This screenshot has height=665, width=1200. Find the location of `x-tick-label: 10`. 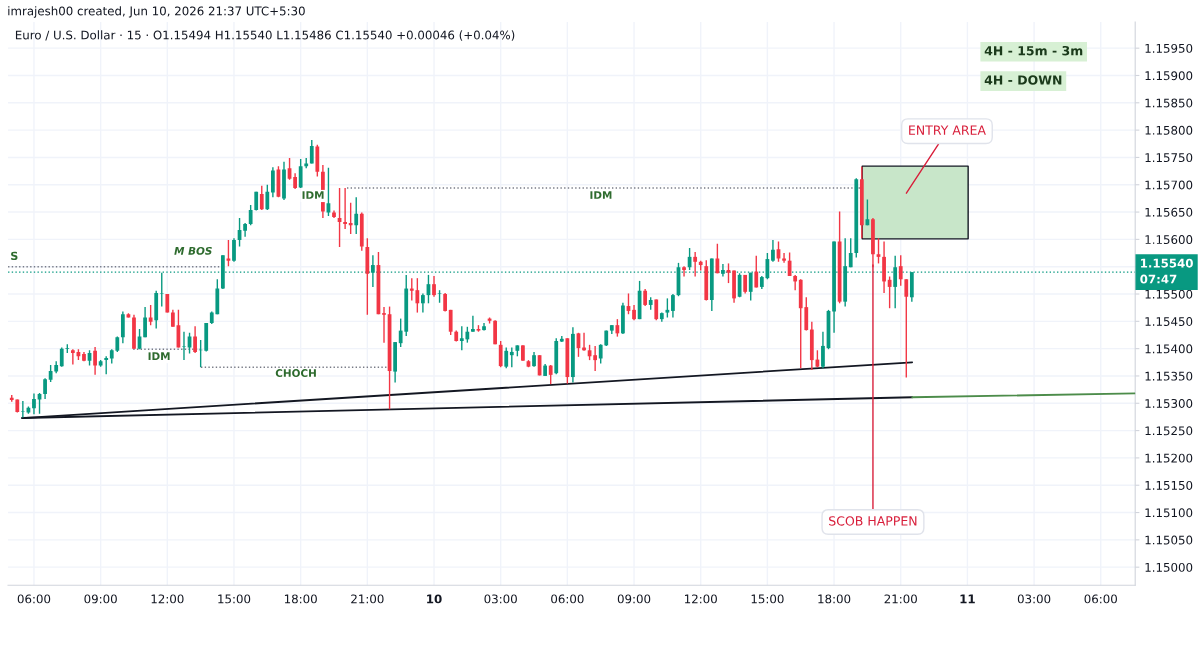

x-tick-label: 10 is located at coordinates (434, 599).